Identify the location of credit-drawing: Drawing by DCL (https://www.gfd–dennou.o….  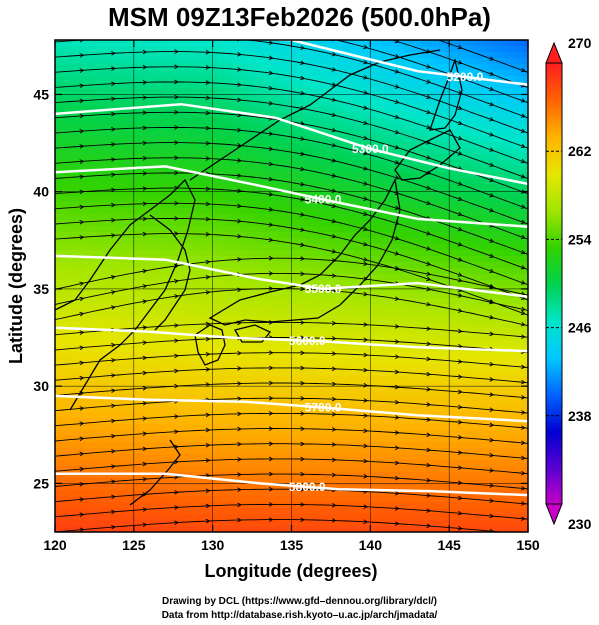
(299, 601).